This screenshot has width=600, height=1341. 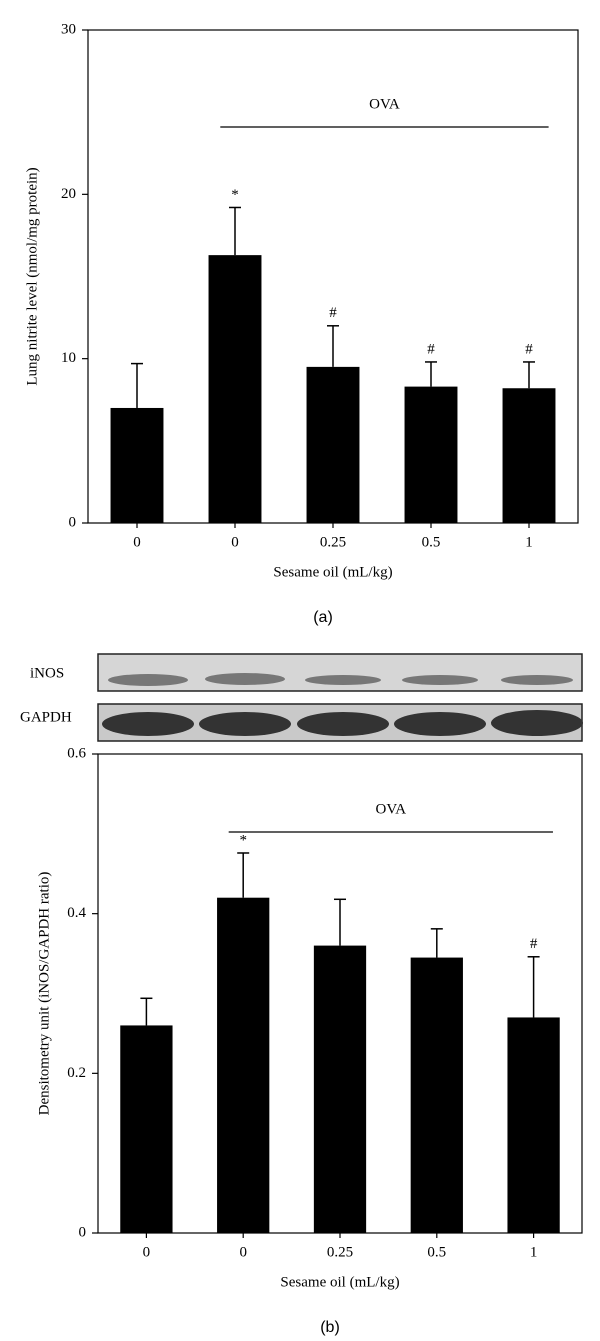 What do you see at coordinates (76, 913) in the screenshot?
I see `y-tick-label: 0.4` at bounding box center [76, 913].